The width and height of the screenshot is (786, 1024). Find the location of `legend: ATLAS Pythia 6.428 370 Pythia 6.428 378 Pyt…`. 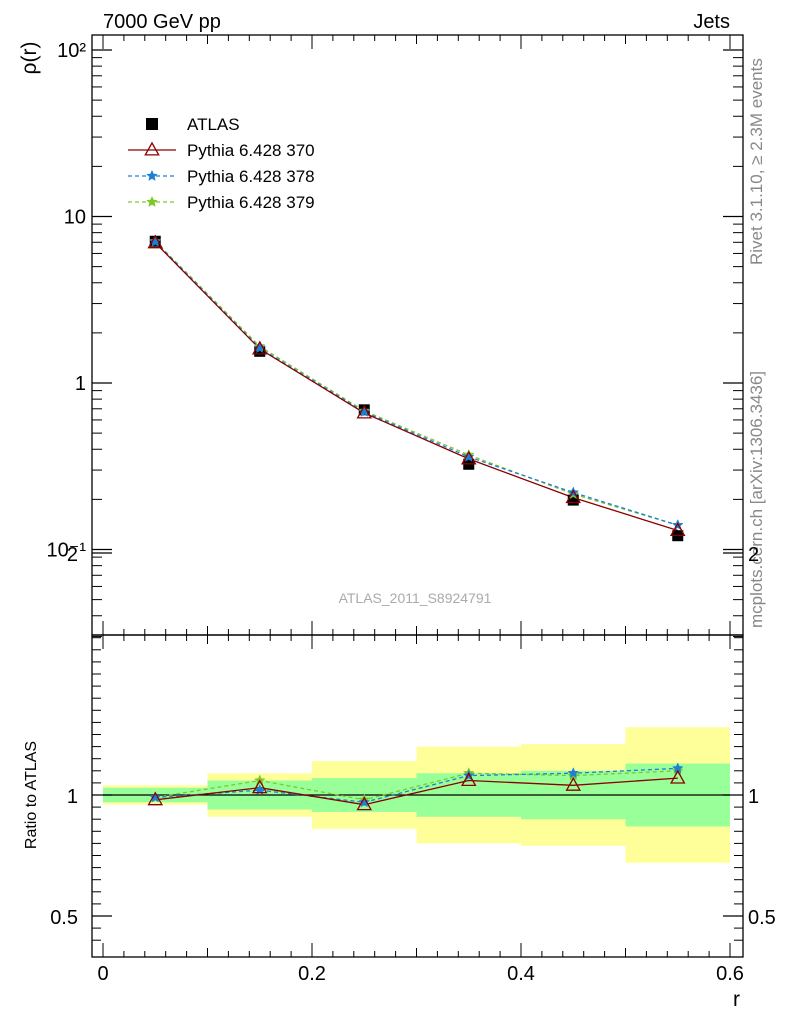

legend: ATLAS Pythia 6.428 370 Pythia 6.428 378 Pyt… is located at coordinates (221, 163).